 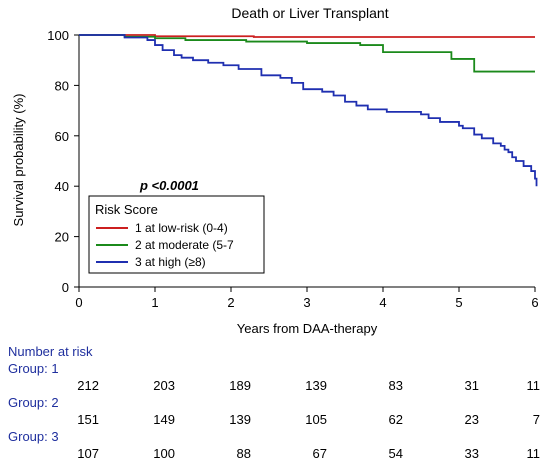 I want to click on risk-count: 189, so click(x=240, y=385).